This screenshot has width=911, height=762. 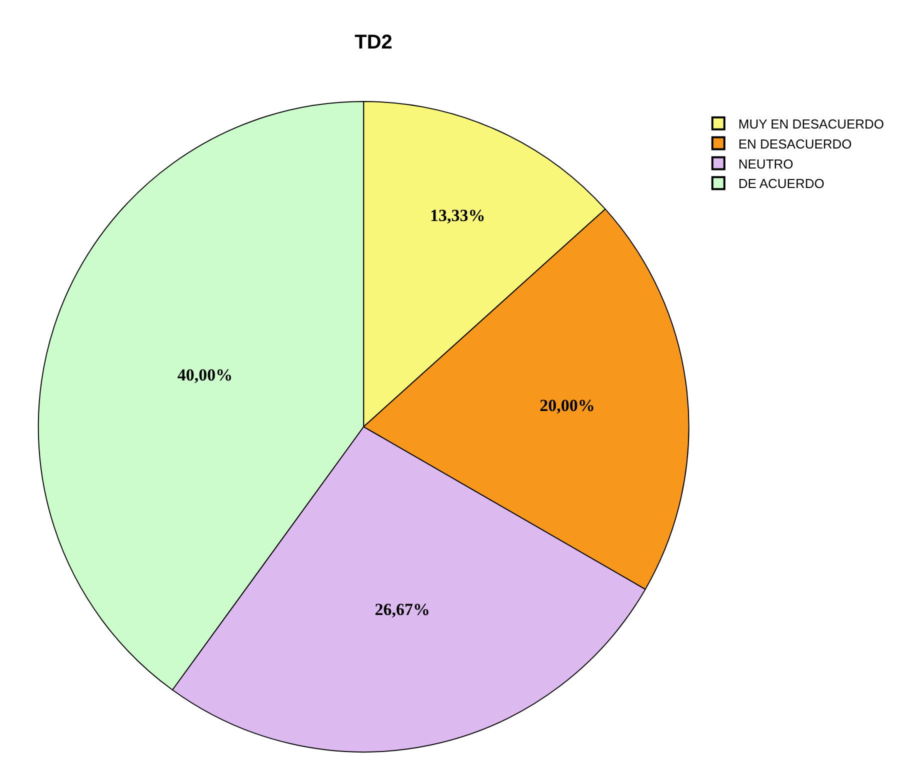 I want to click on chart-title: TD2, so click(x=373, y=42).